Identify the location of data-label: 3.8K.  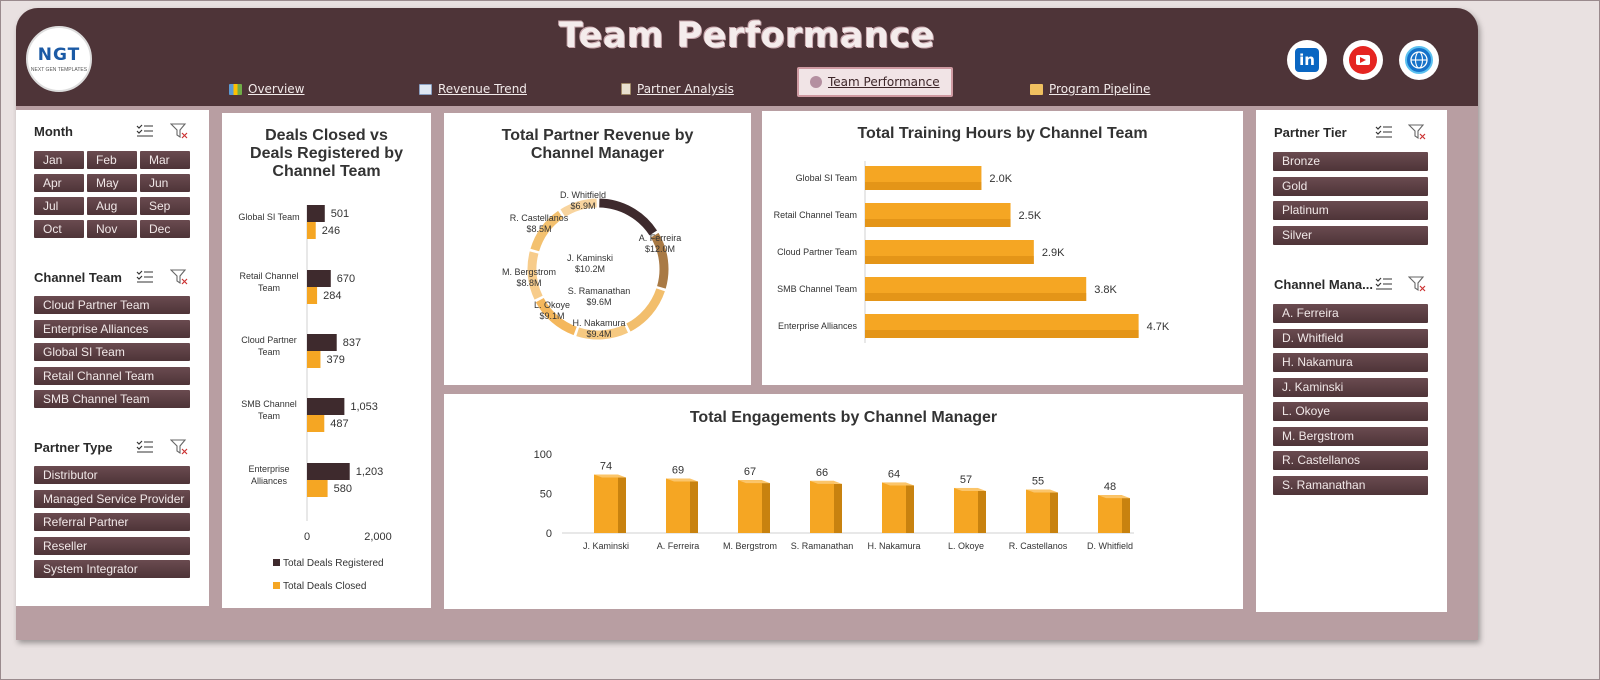
(1105, 290).